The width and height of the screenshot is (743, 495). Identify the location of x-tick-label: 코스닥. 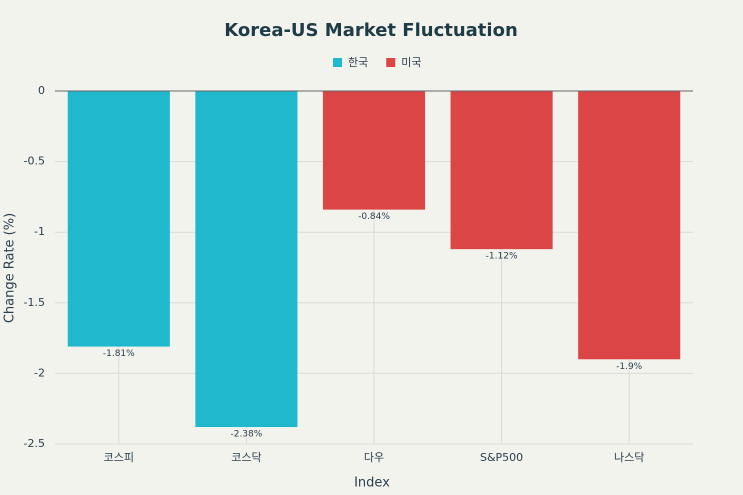
(246, 457).